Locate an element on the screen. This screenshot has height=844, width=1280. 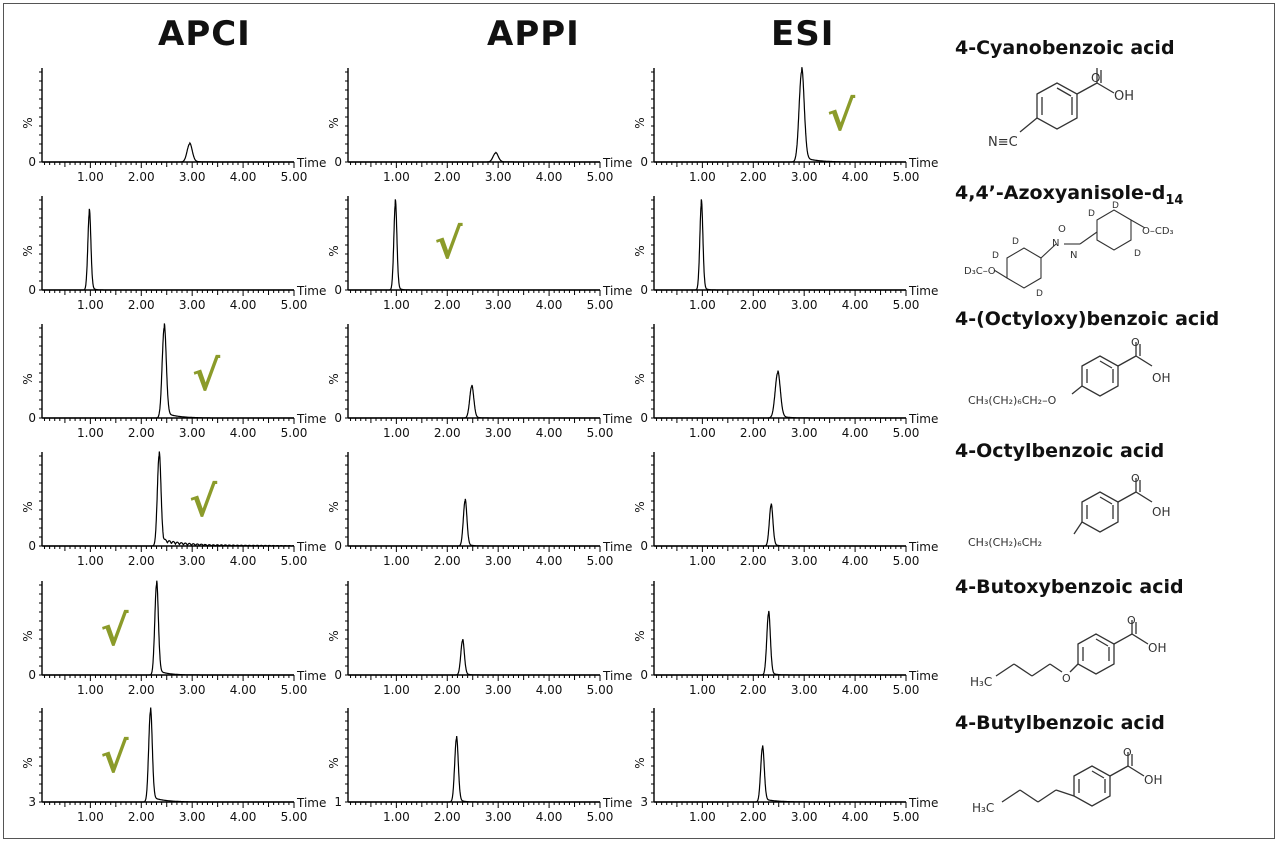
svg-text: CH₃(CH₂)₆CH₂–O is located at coordinates (1012, 400).